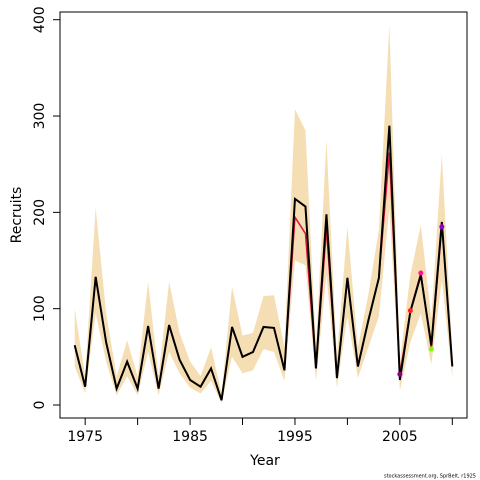  Describe the element at coordinates (40, 405) in the screenshot. I see `y-tick-label: 0` at that location.